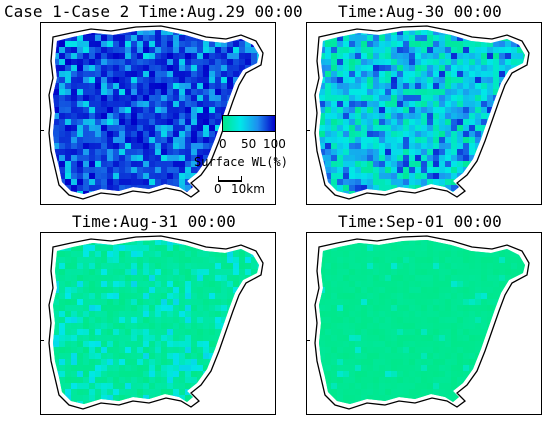  Describe the element at coordinates (218, 189) in the screenshot. I see `scale-label-start: 0` at that location.